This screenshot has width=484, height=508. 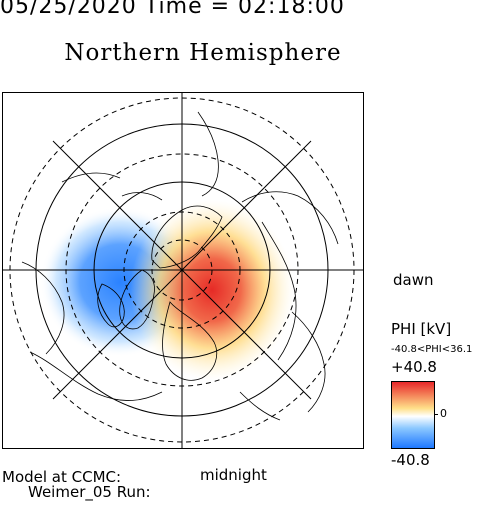 What do you see at coordinates (443, 413) in the screenshot?
I see `colorbar-zero-label: 0` at bounding box center [443, 413].